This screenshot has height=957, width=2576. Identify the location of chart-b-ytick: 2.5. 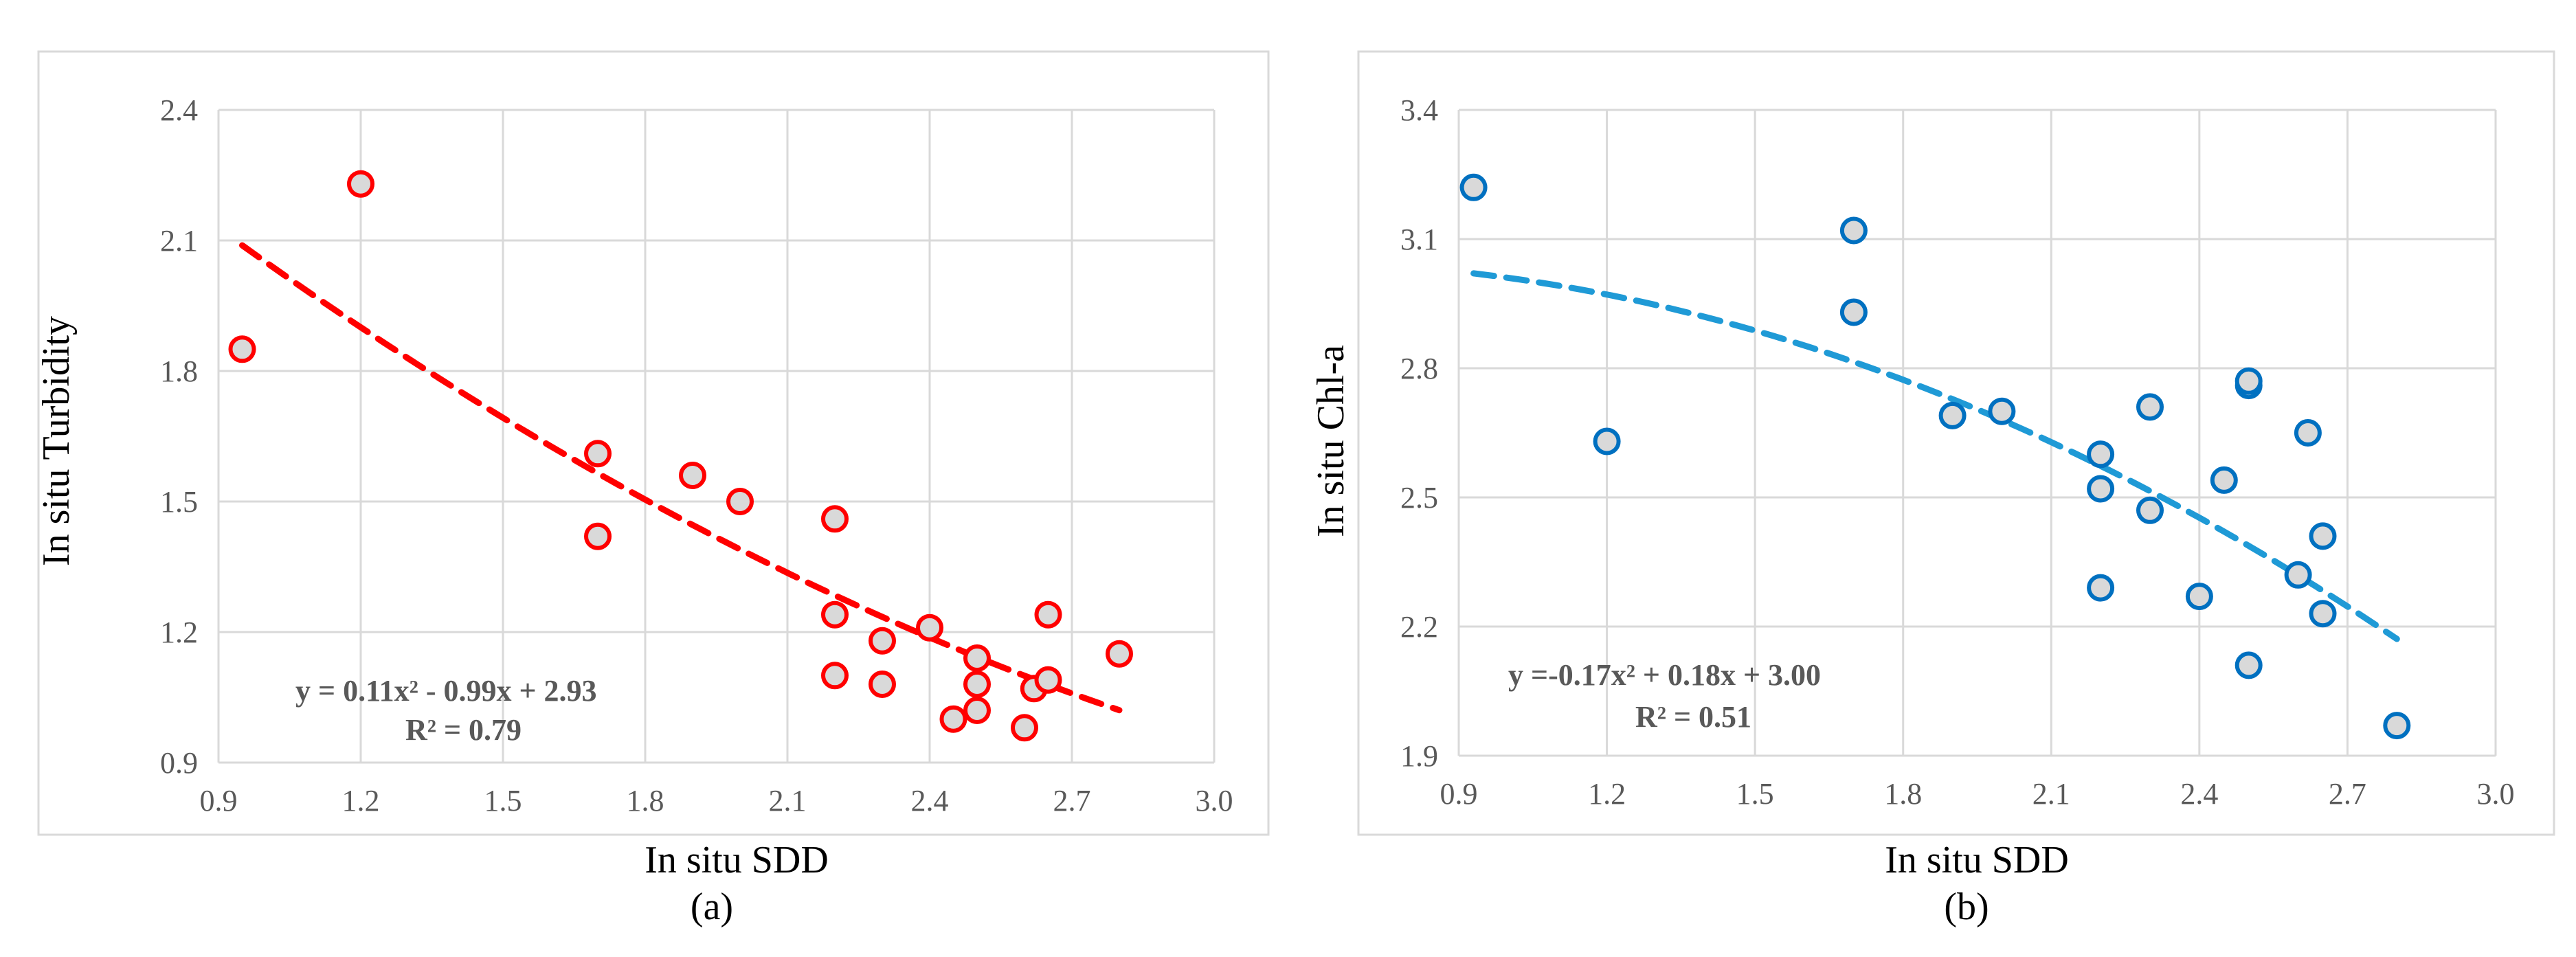
(1419, 498).